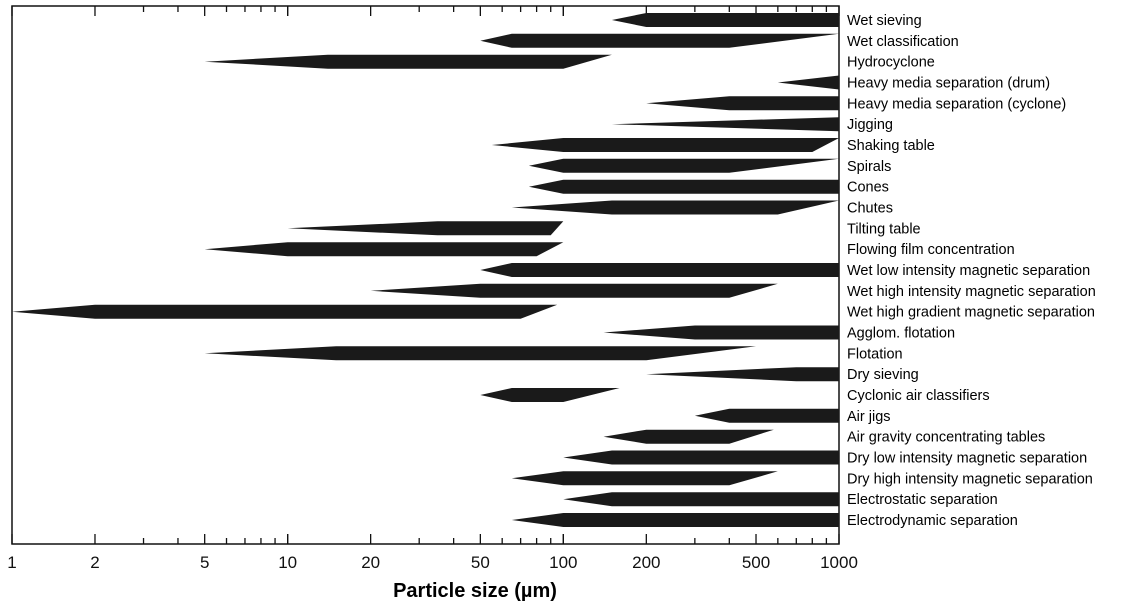 The width and height of the screenshot is (1146, 606). What do you see at coordinates (839, 562) in the screenshot?
I see `x-tick-label: 1000` at bounding box center [839, 562].